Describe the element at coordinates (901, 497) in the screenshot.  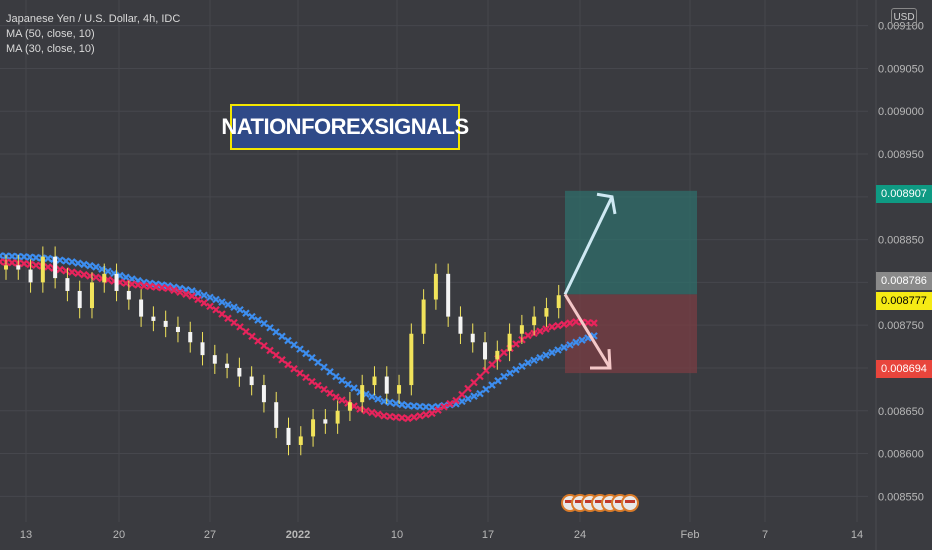
I see `y-tick-label: 0.008550` at that location.